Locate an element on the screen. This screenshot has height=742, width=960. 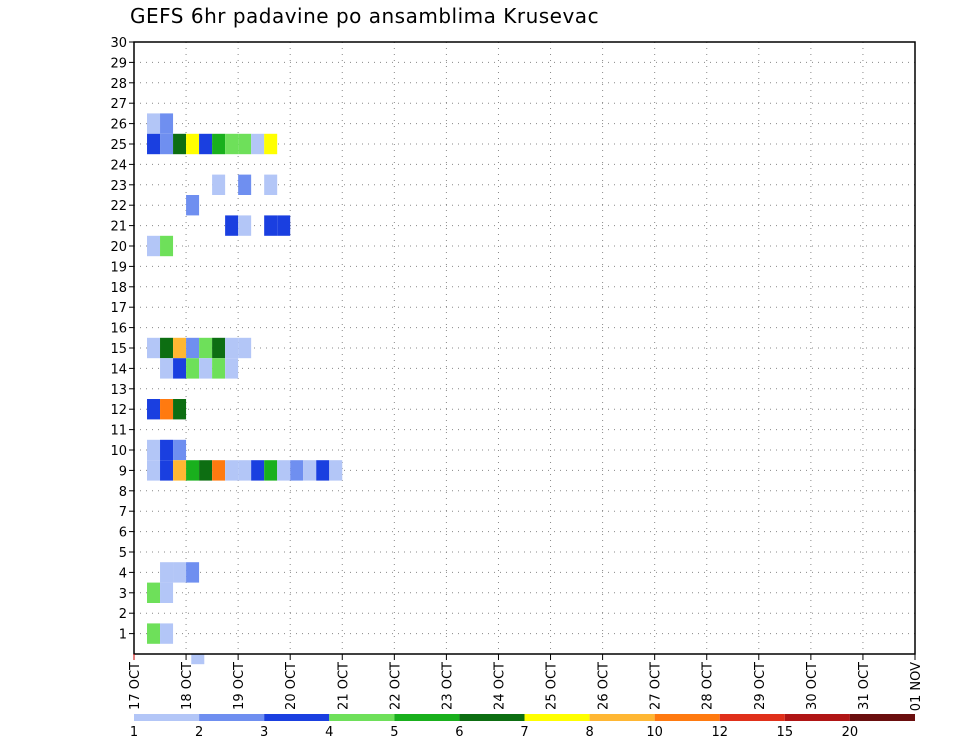
x-tick-label: 20 OCT is located at coordinates (291, 686).